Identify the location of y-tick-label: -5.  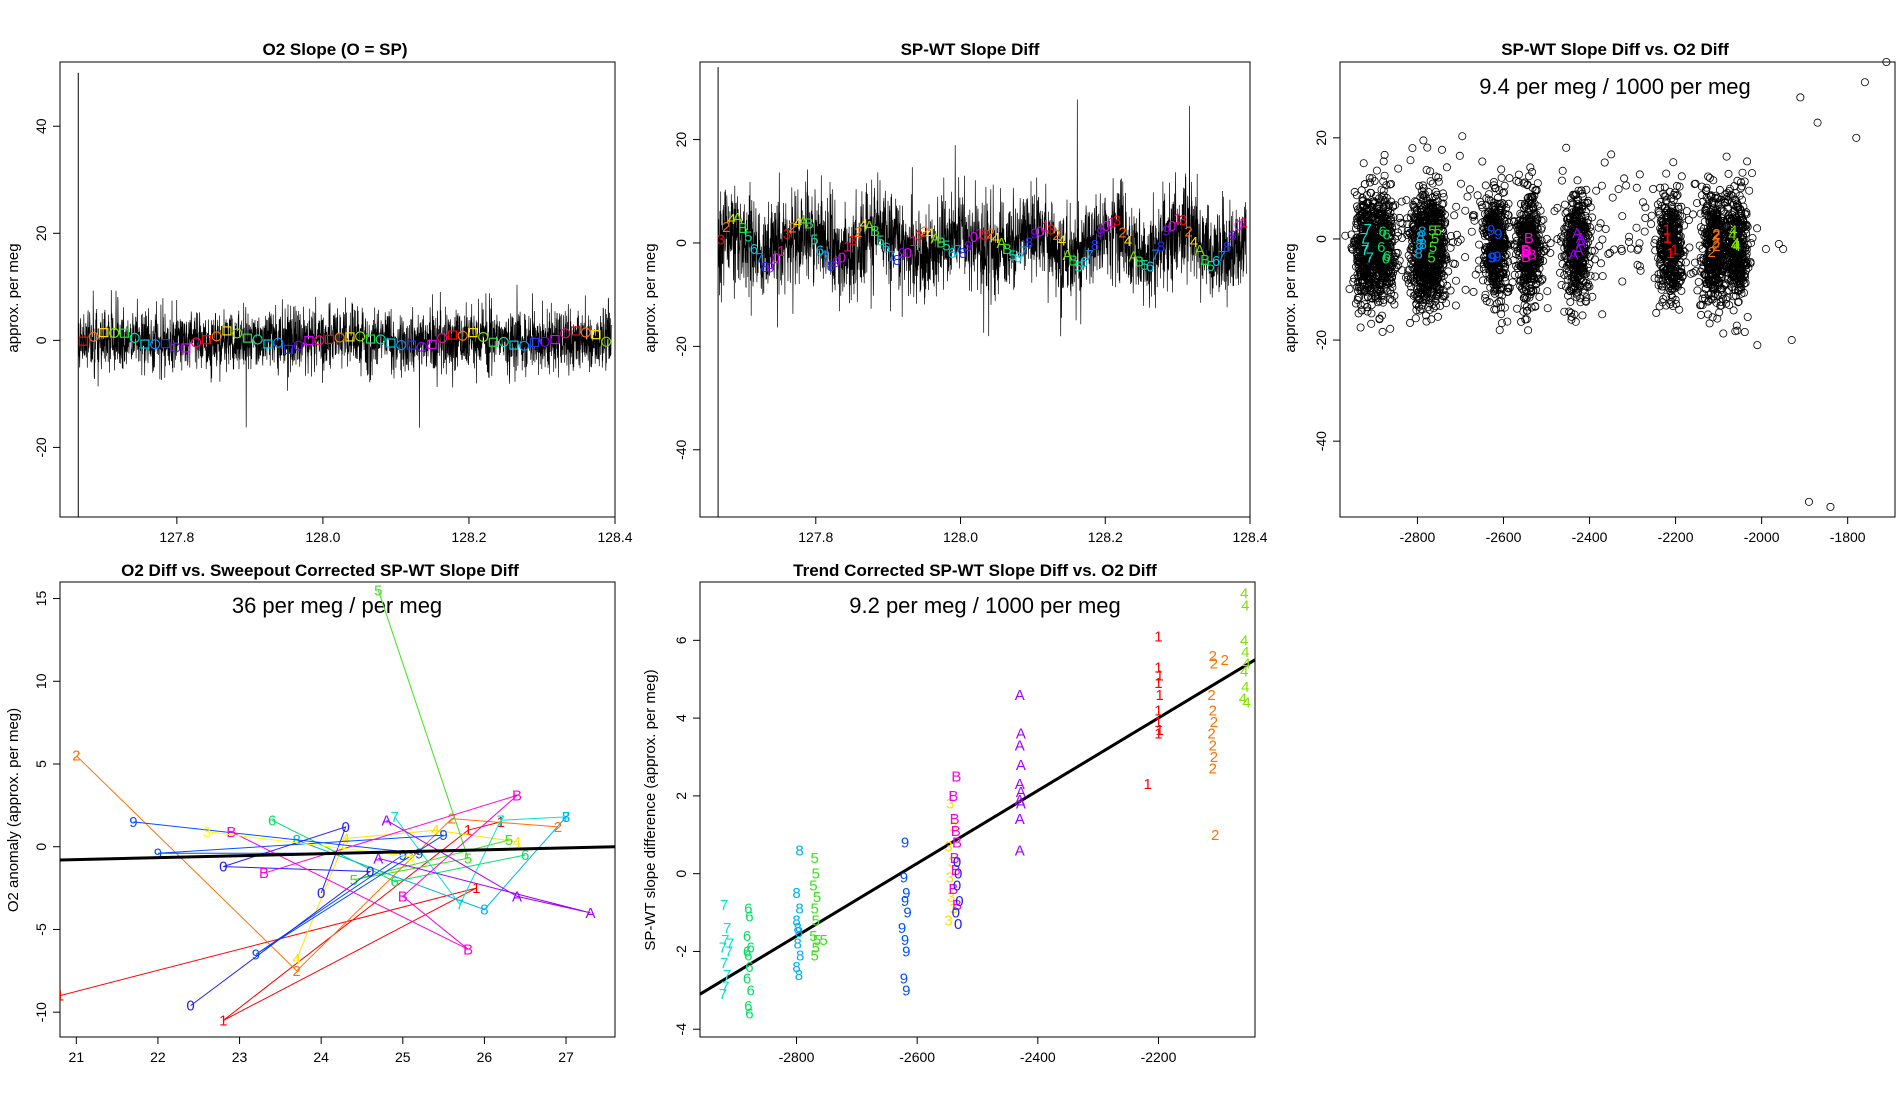
(41, 929).